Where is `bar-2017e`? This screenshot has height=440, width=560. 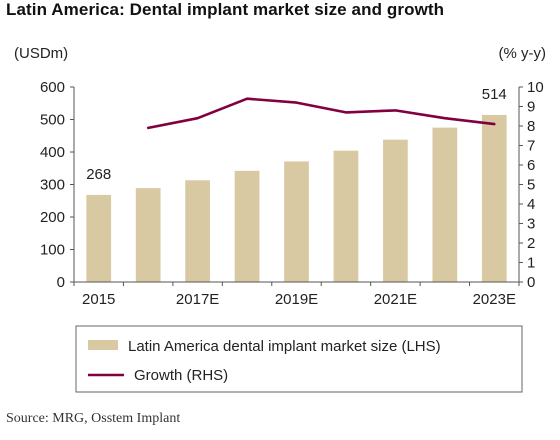
bar-2017e is located at coordinates (197, 231).